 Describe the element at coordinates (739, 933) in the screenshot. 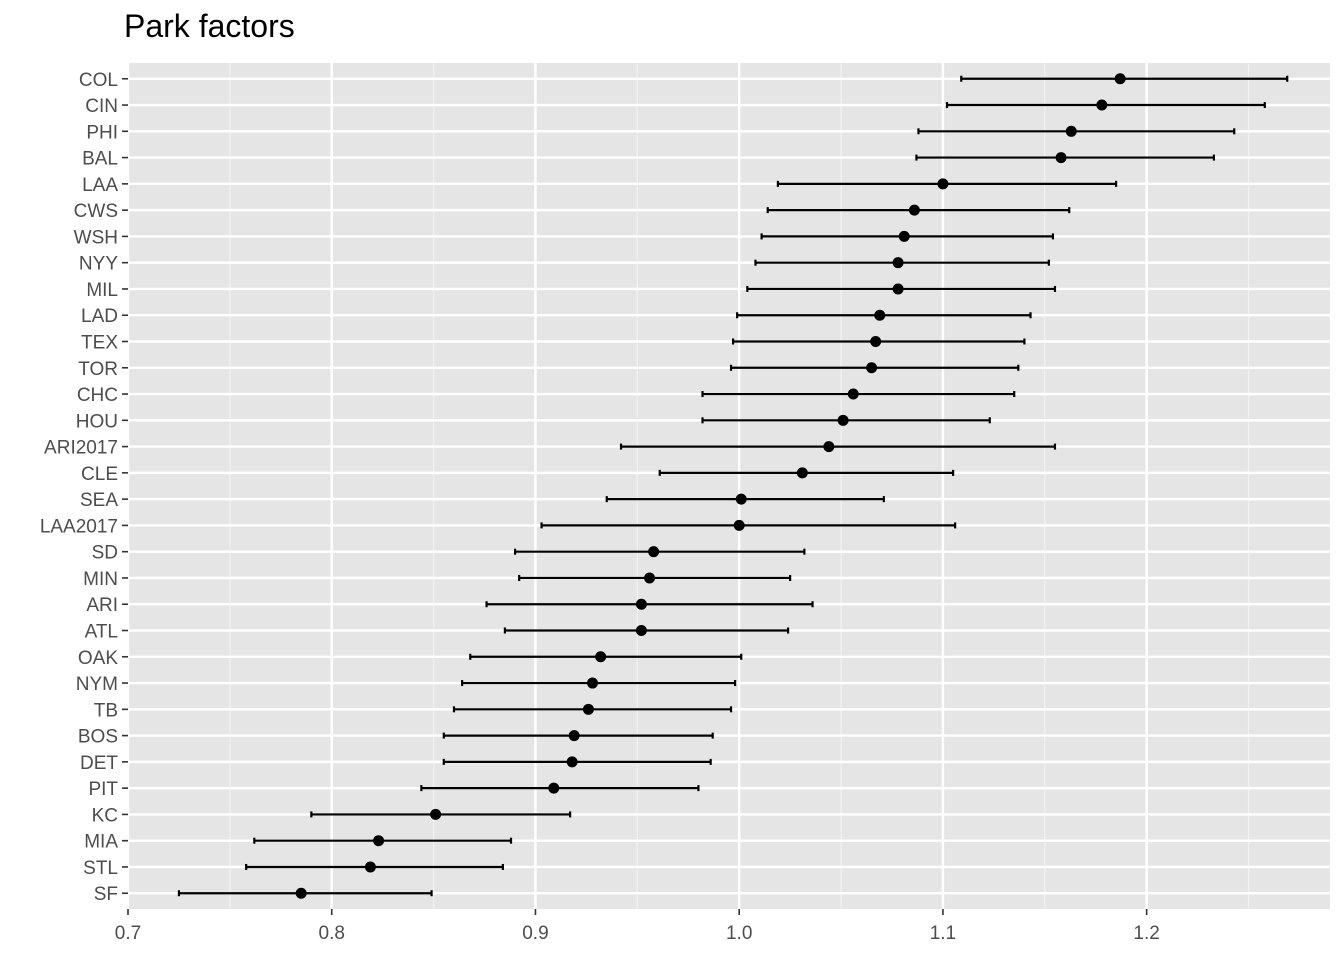

I see `x-tick-label: 1.0` at that location.